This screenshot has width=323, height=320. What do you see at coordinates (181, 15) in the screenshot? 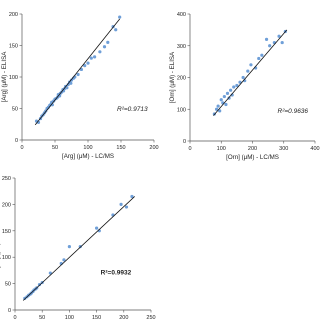
I see `y-tick-label: 400` at bounding box center [181, 15].